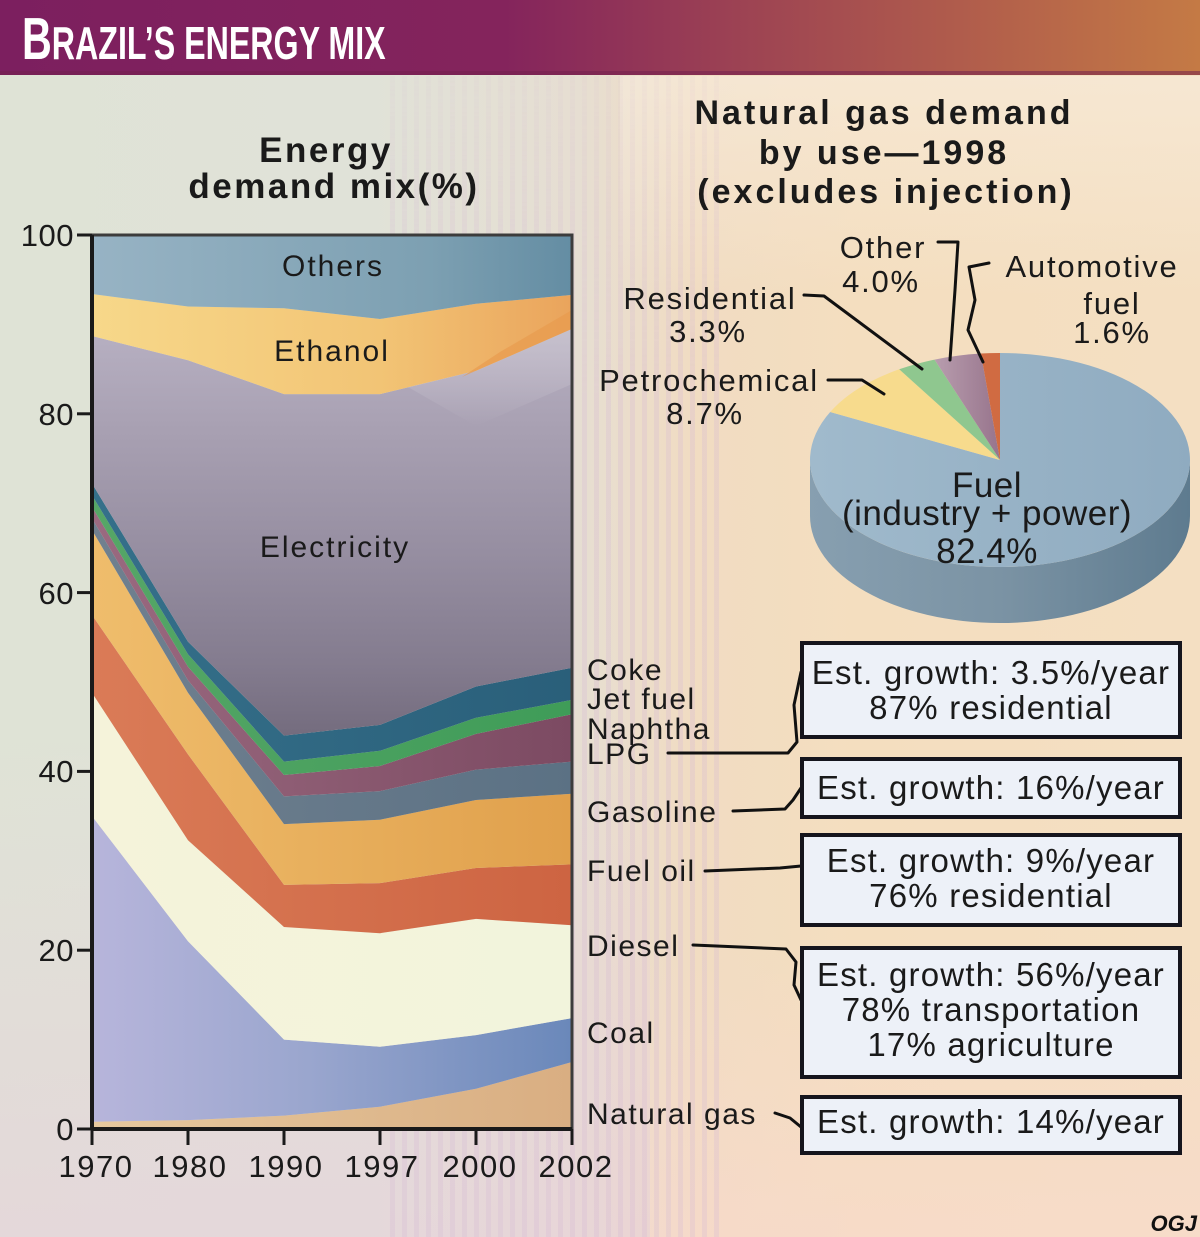 The height and width of the screenshot is (1237, 1200). I want to click on svg-text: Coke, so click(625, 670).